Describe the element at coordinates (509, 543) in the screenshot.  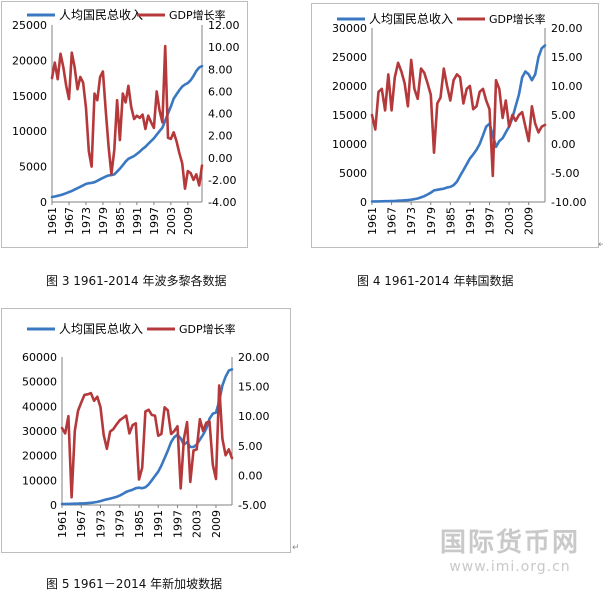
I see `watermark-title: 国际货币网` at that location.